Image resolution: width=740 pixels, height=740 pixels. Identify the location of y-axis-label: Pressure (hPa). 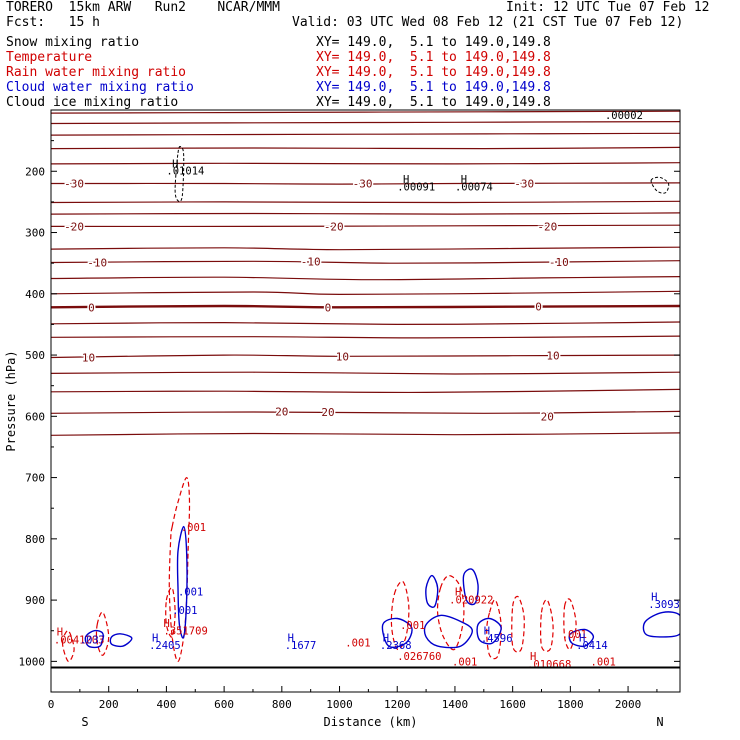
(11, 400).